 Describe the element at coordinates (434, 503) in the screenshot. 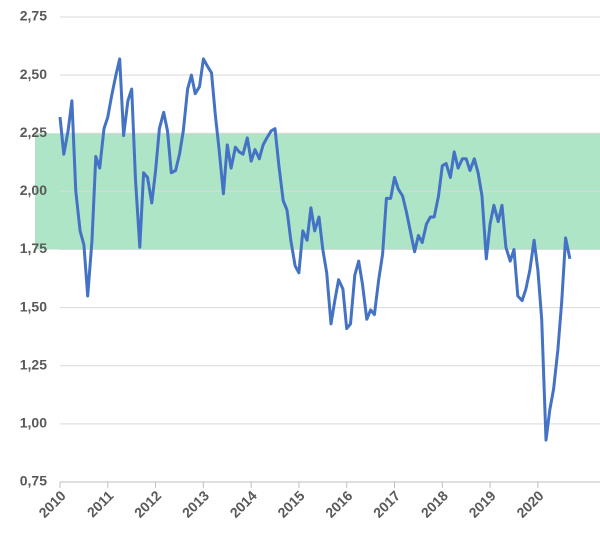

I see `x-tick-label: 2018` at that location.